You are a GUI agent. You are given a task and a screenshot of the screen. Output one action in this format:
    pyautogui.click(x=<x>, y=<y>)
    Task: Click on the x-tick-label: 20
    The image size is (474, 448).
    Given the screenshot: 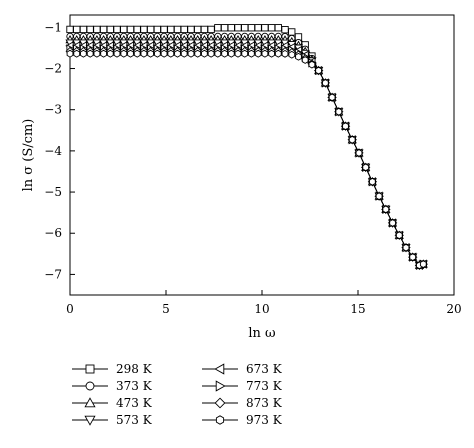 What is the action you would take?
    pyautogui.click(x=453, y=309)
    